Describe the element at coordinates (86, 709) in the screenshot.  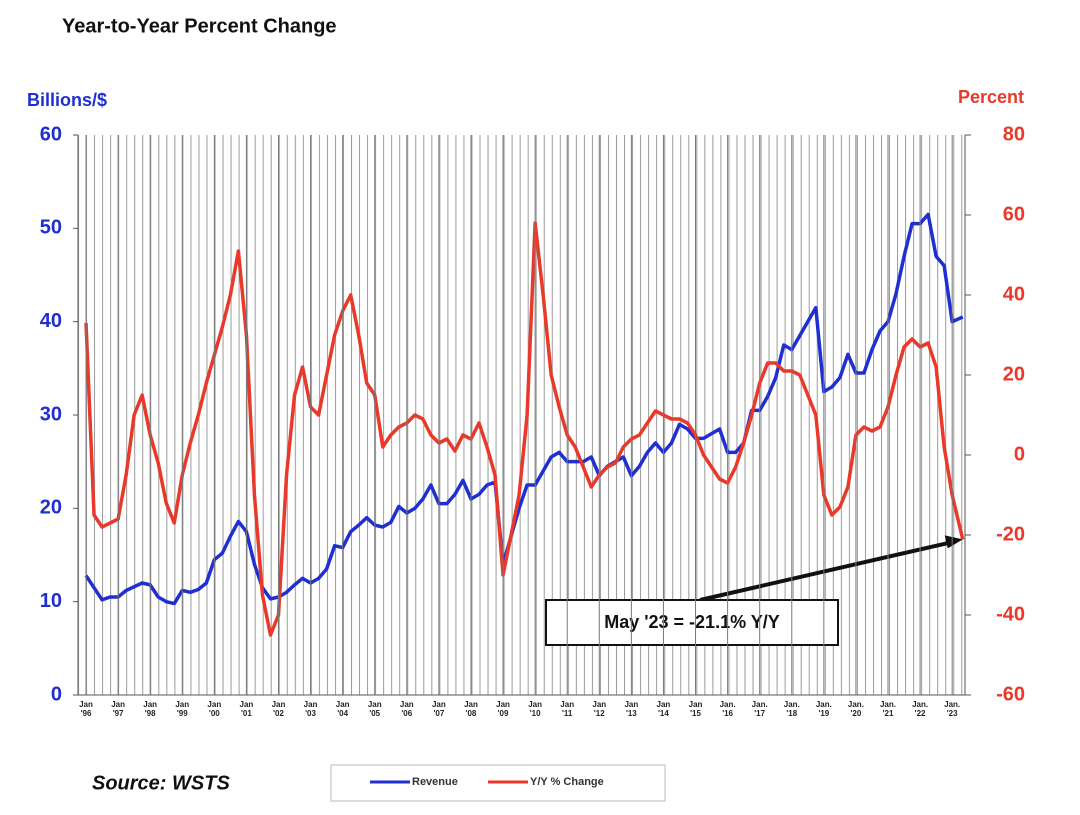
I see `x-tick-label: Jan '96` at that location.